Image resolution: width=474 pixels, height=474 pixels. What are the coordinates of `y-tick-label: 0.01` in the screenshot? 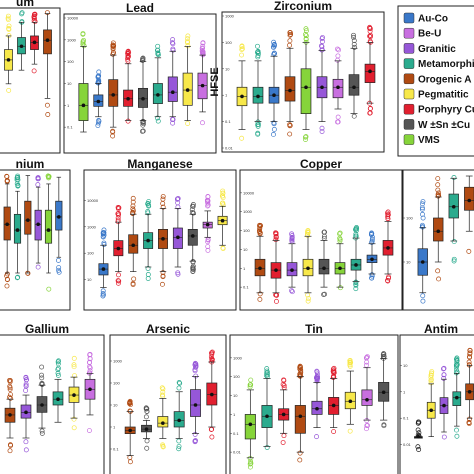 It's located at (407, 444).